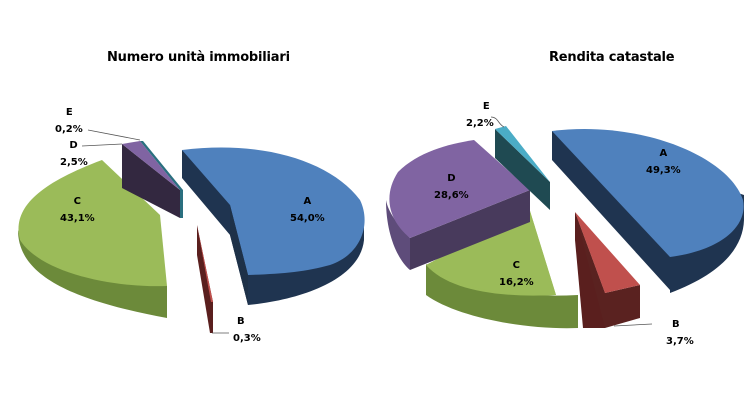 This screenshot has height=401, width=756. What do you see at coordinates (516, 274) in the screenshot?
I see `label-c: C 16,2%` at bounding box center [516, 274].